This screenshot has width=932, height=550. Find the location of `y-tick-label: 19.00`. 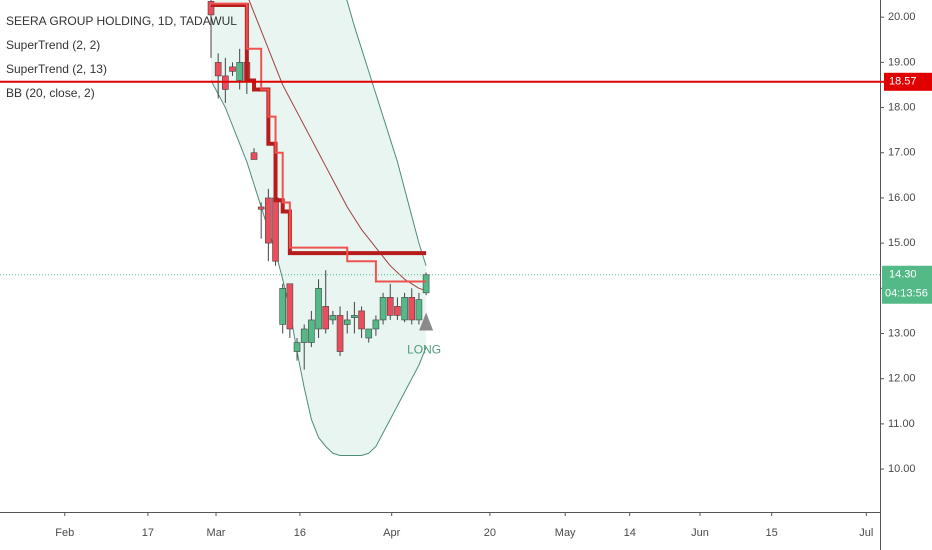

y-tick-label: 19.00 is located at coordinates (902, 62).